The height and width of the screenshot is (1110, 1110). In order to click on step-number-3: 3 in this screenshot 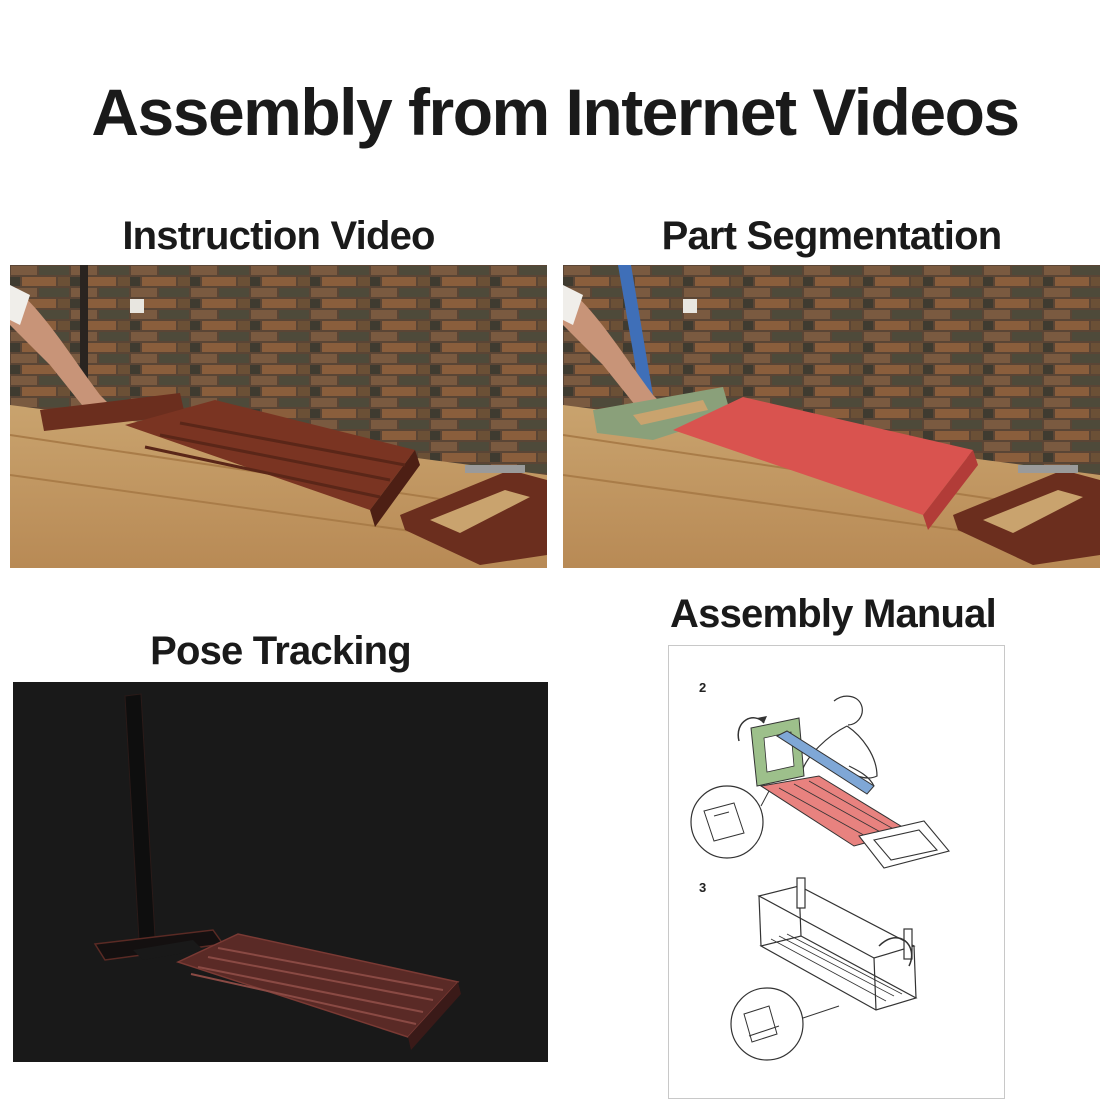, I will do `click(702, 887)`.